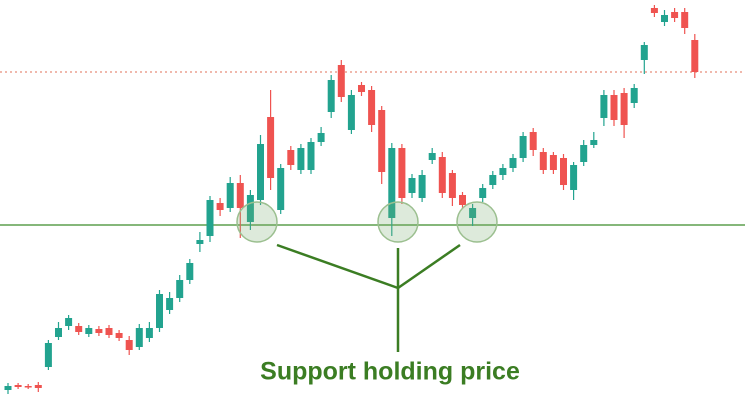 The width and height of the screenshot is (745, 402). What do you see at coordinates (367, 222) in the screenshot?
I see `highlight-circles` at bounding box center [367, 222].